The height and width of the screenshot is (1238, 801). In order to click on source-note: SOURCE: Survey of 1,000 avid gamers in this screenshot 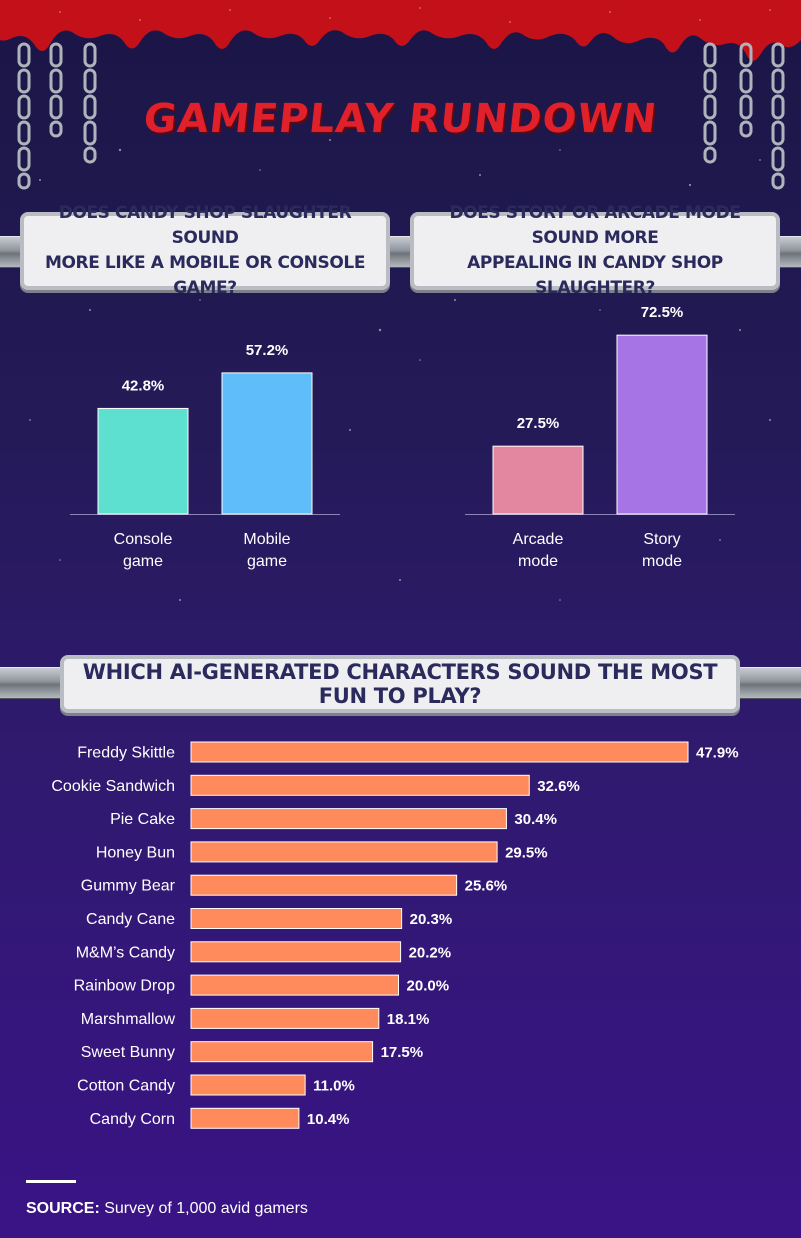, I will do `click(167, 1209)`.